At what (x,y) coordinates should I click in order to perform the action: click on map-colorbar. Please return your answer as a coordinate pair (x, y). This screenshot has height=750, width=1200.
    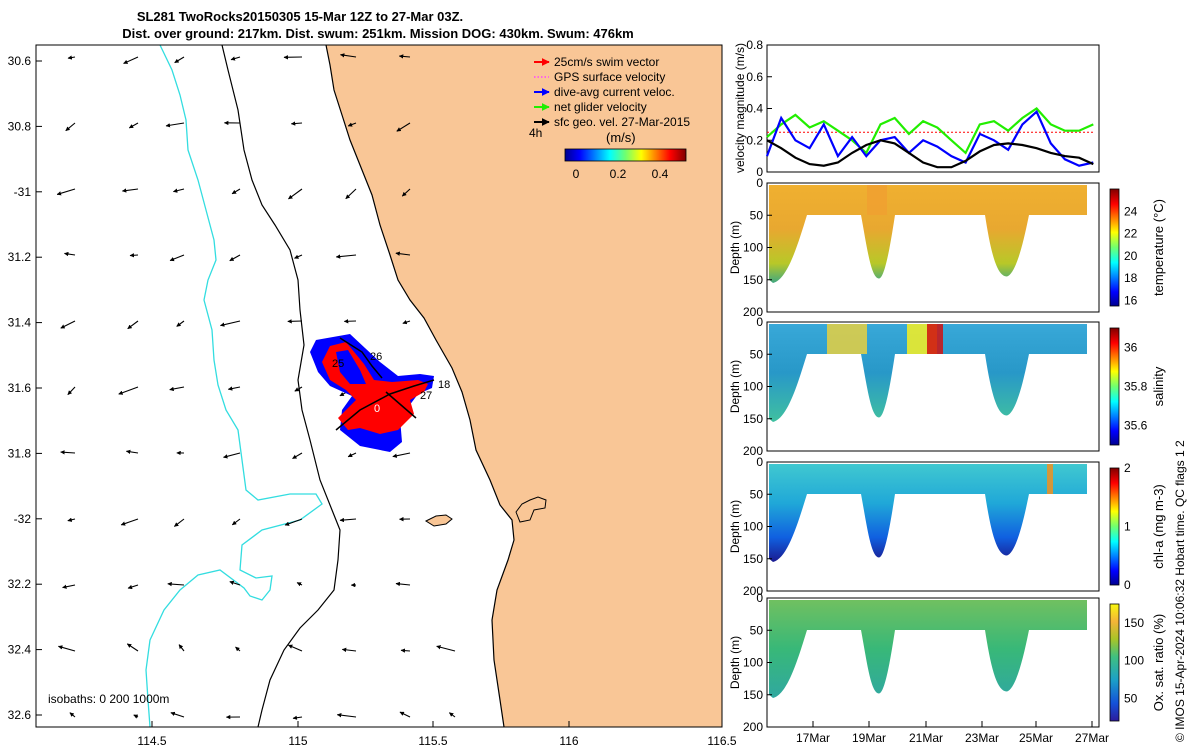
    Looking at the image, I should click on (625, 155).